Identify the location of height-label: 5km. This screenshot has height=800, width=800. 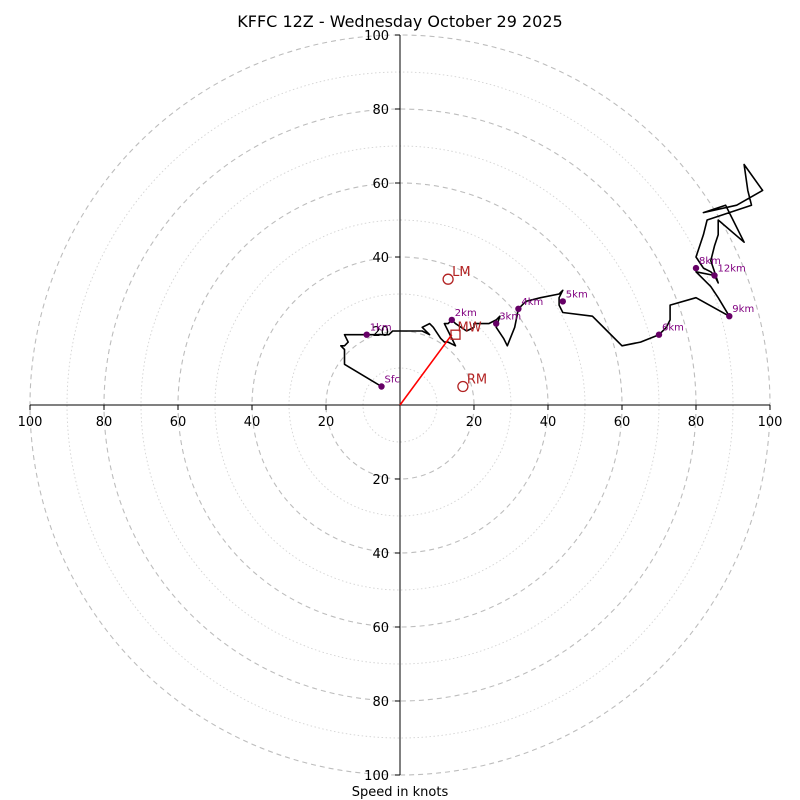
(577, 294).